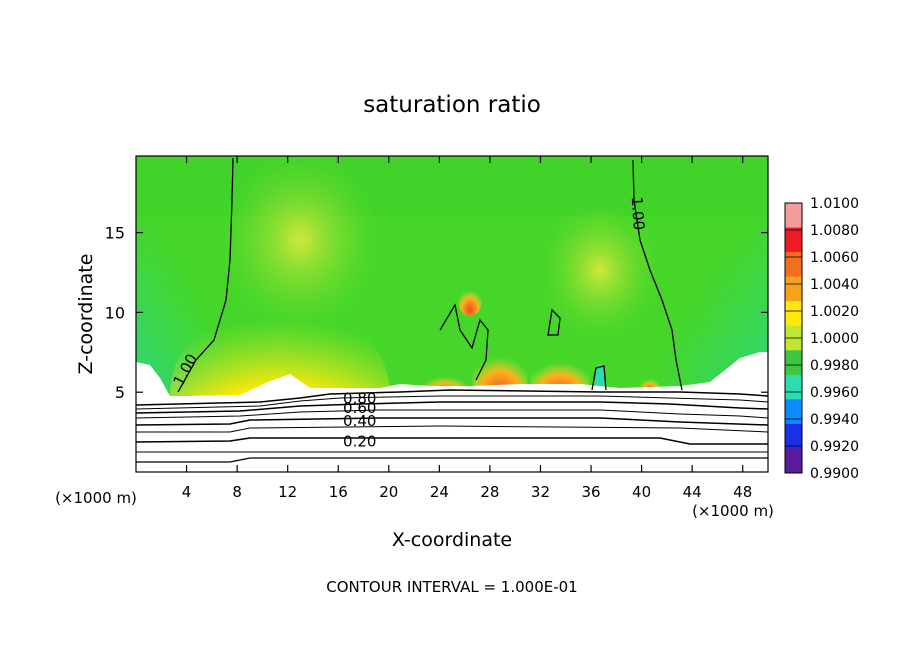  I want to click on contour-100-right, so click(657, 275).